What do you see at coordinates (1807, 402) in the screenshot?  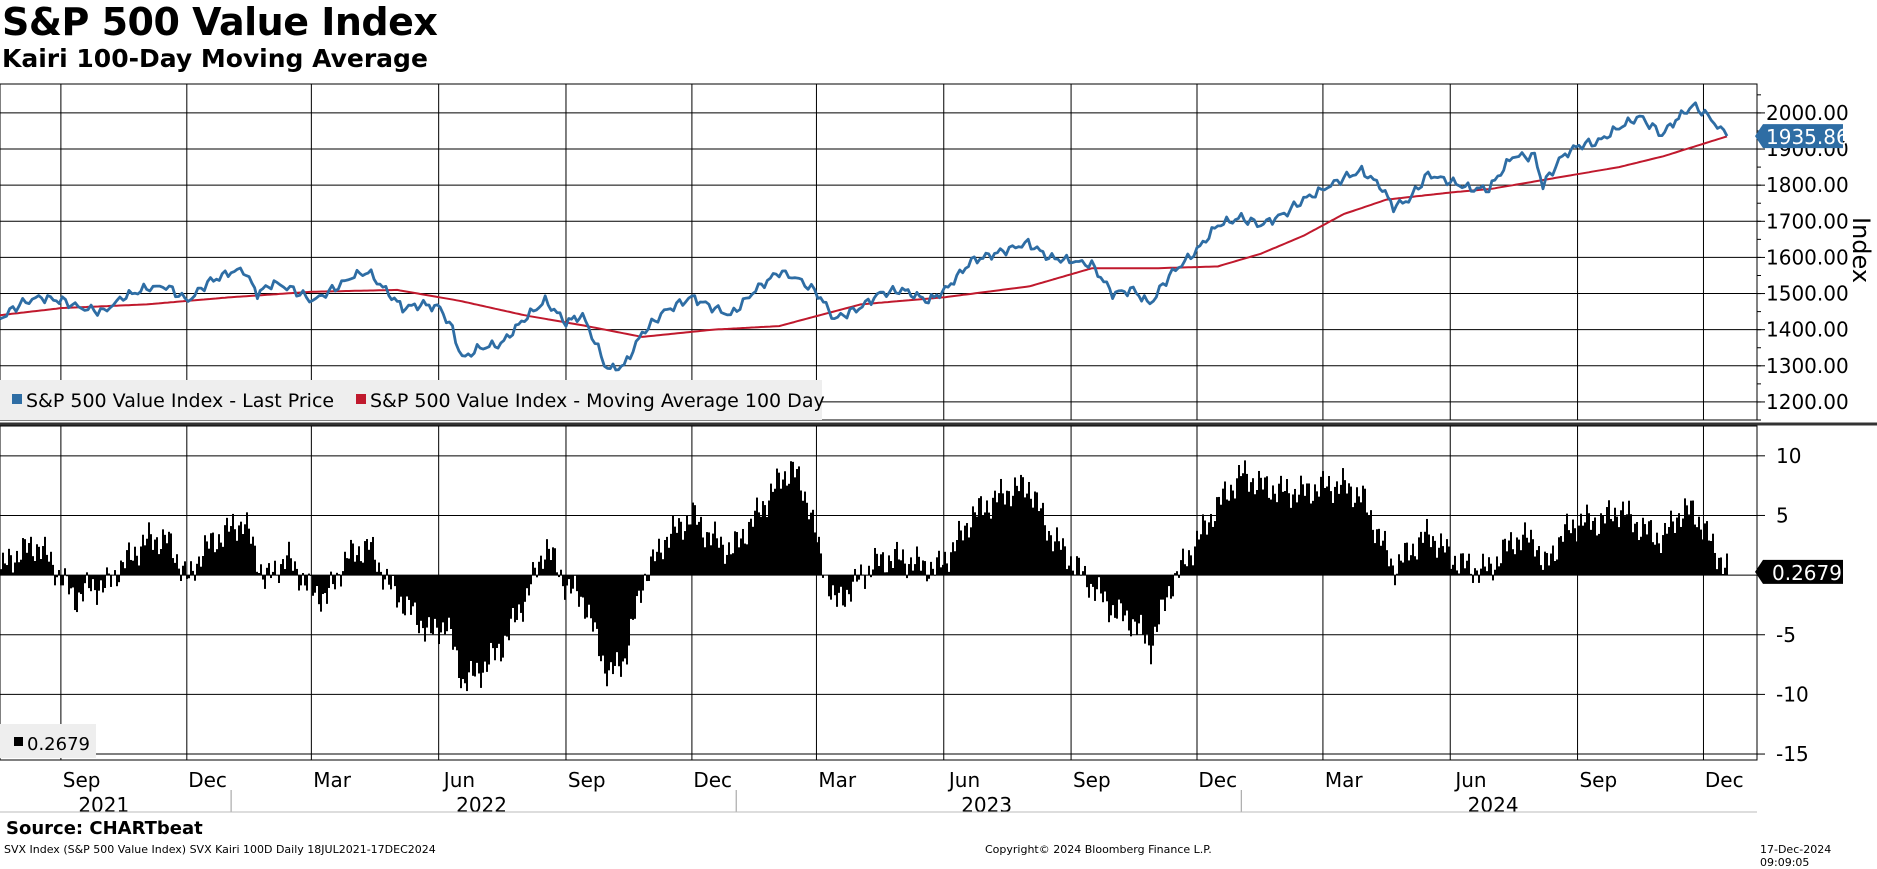 I see `top-ytick-label: 1200.00` at bounding box center [1807, 402].